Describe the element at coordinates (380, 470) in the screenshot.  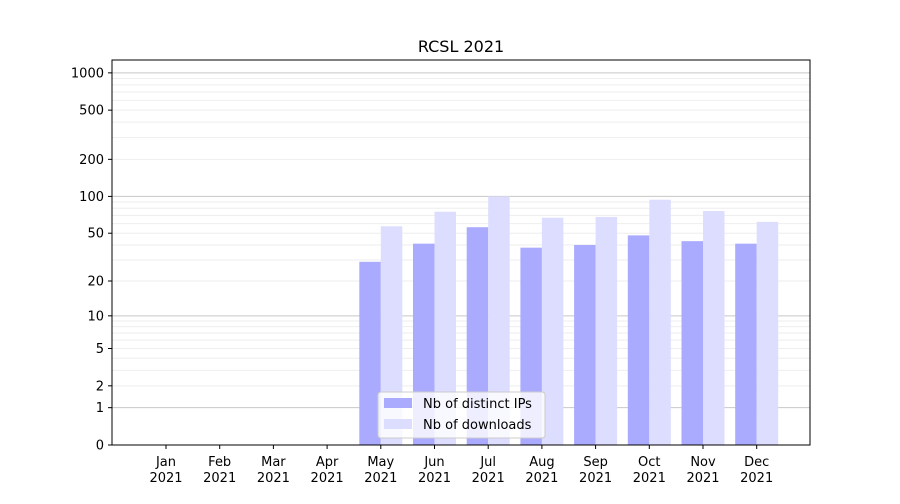
I see `x-tick-label: May 2021` at that location.